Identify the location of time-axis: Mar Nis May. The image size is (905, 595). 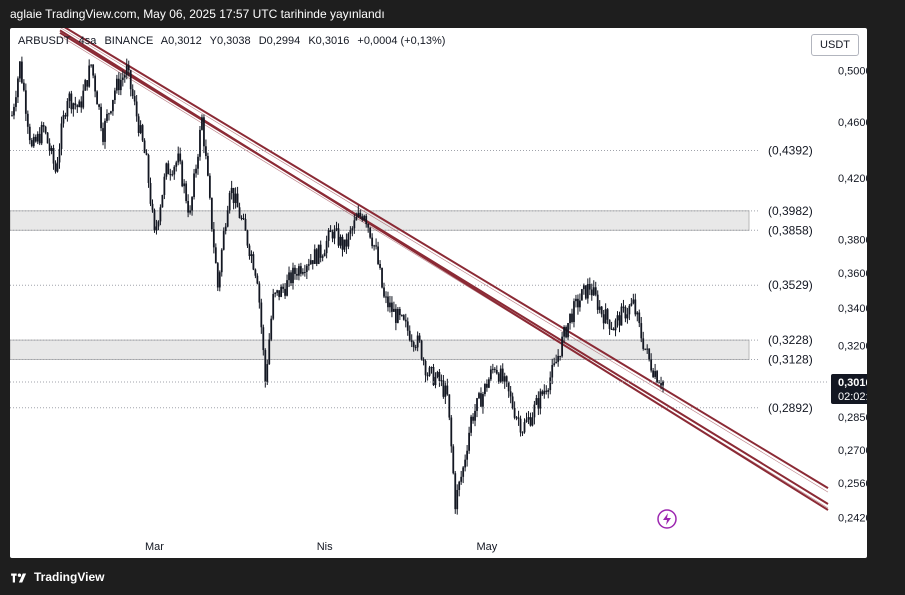
(321, 547).